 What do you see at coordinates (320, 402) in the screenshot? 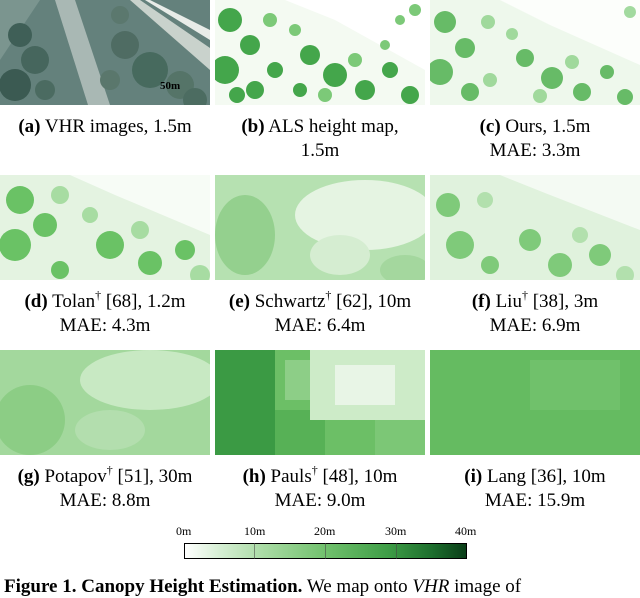
I see `panel-h-pauls-prediction` at bounding box center [320, 402].